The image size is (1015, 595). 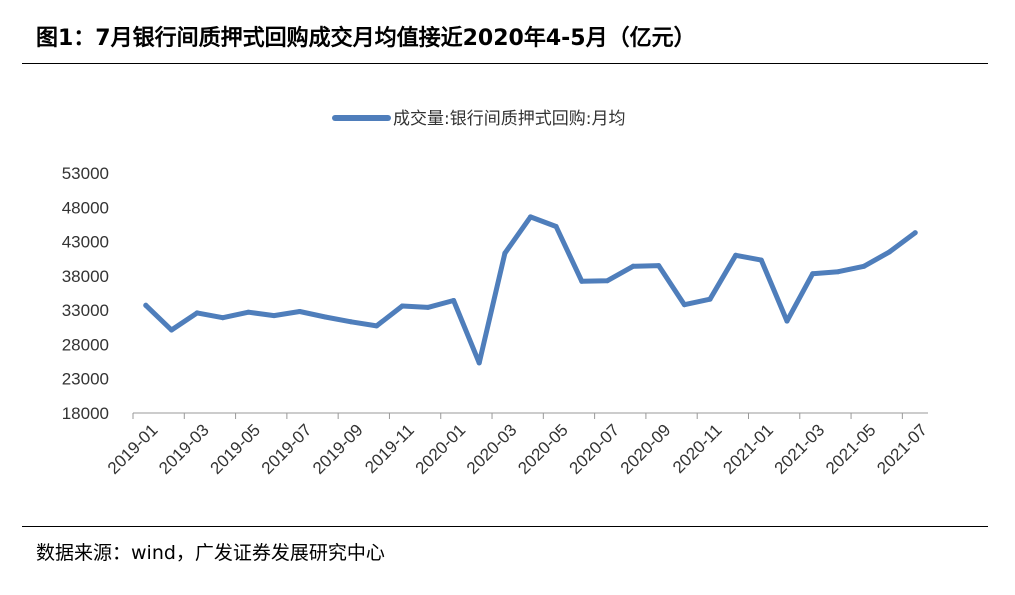 What do you see at coordinates (85, 173) in the screenshot?
I see `y-tick-label: 53000` at bounding box center [85, 173].